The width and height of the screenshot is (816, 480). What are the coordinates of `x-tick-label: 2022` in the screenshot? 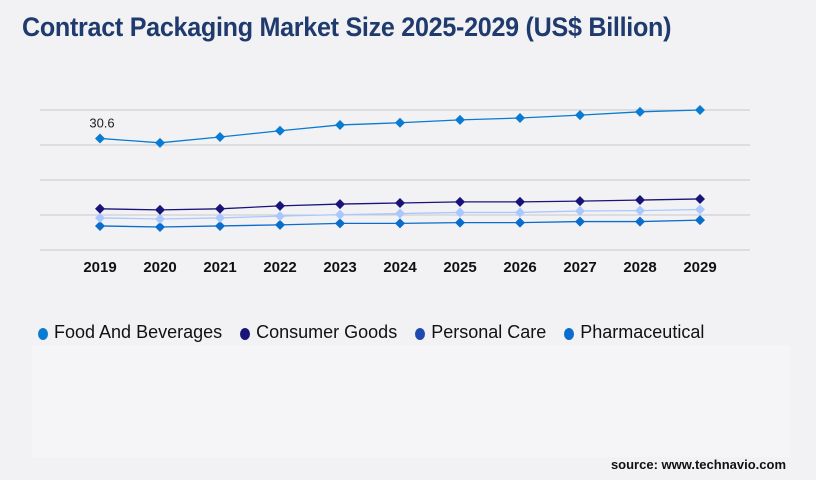 It's located at (279, 267).